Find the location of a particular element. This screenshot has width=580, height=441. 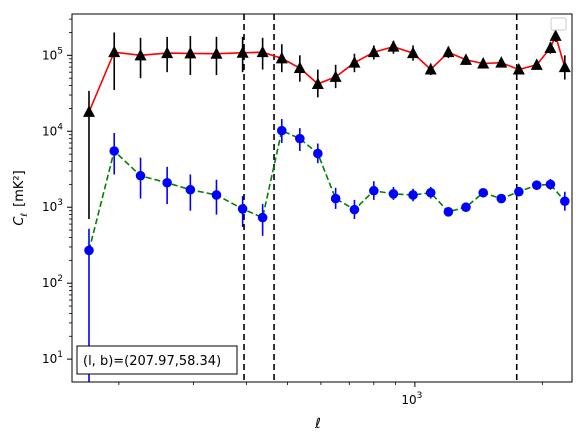

legend-box is located at coordinates (558, 24).